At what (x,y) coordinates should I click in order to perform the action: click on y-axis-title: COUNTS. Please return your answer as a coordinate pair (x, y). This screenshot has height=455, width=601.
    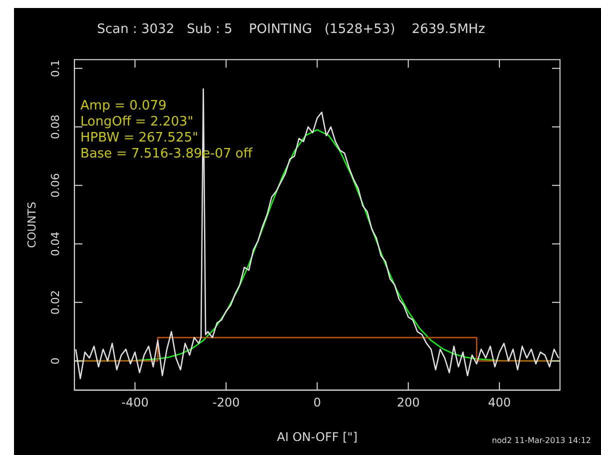
    Looking at the image, I should click on (31, 225).